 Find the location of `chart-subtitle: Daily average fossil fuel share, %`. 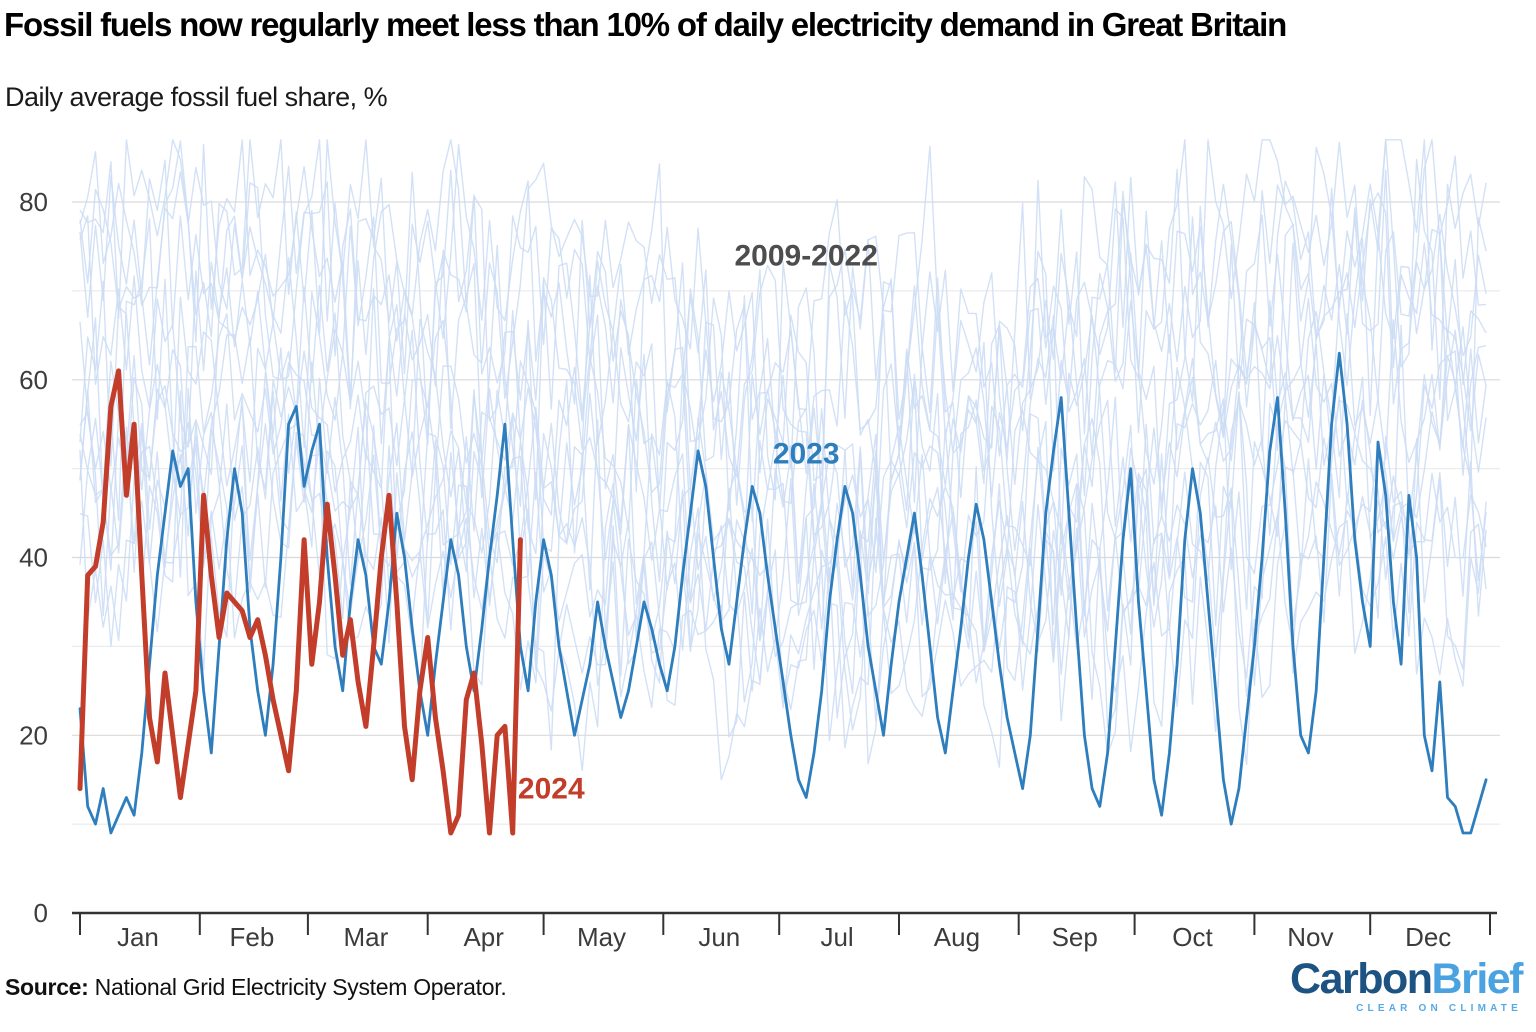

chart-subtitle: Daily average fossil fuel share, % is located at coordinates (196, 97).